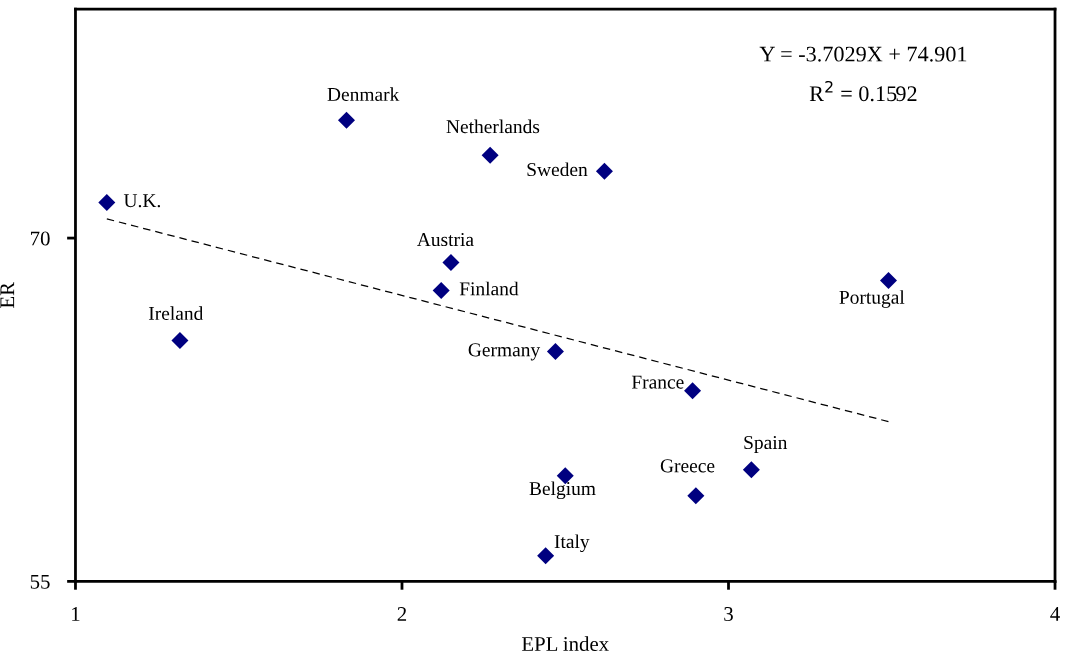 This screenshot has height=659, width=1066. Describe the element at coordinates (562, 490) in the screenshot. I see `annotation: Belgium` at that location.